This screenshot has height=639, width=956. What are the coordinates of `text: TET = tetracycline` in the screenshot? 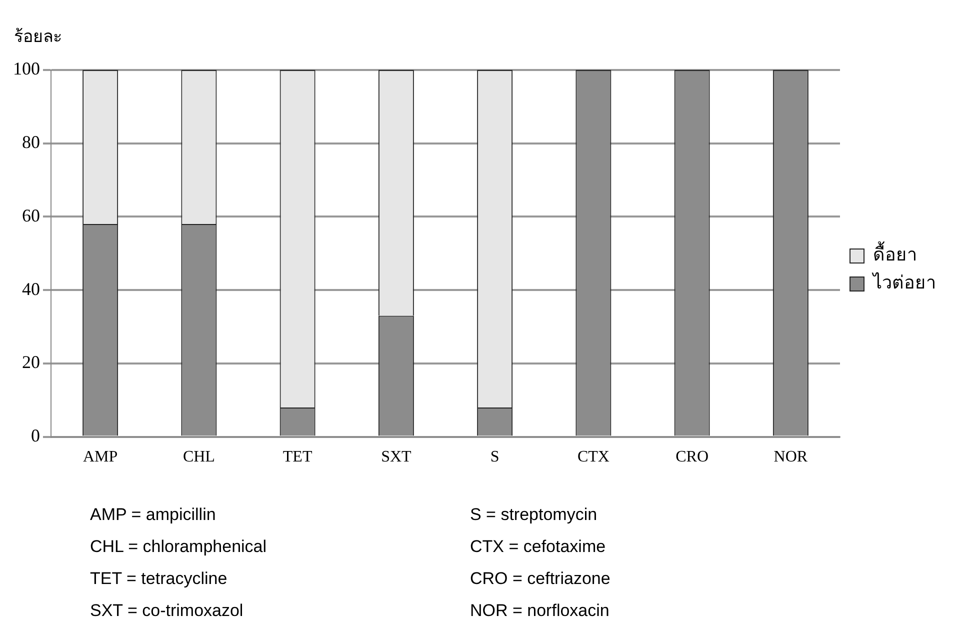 It's located at (159, 579).